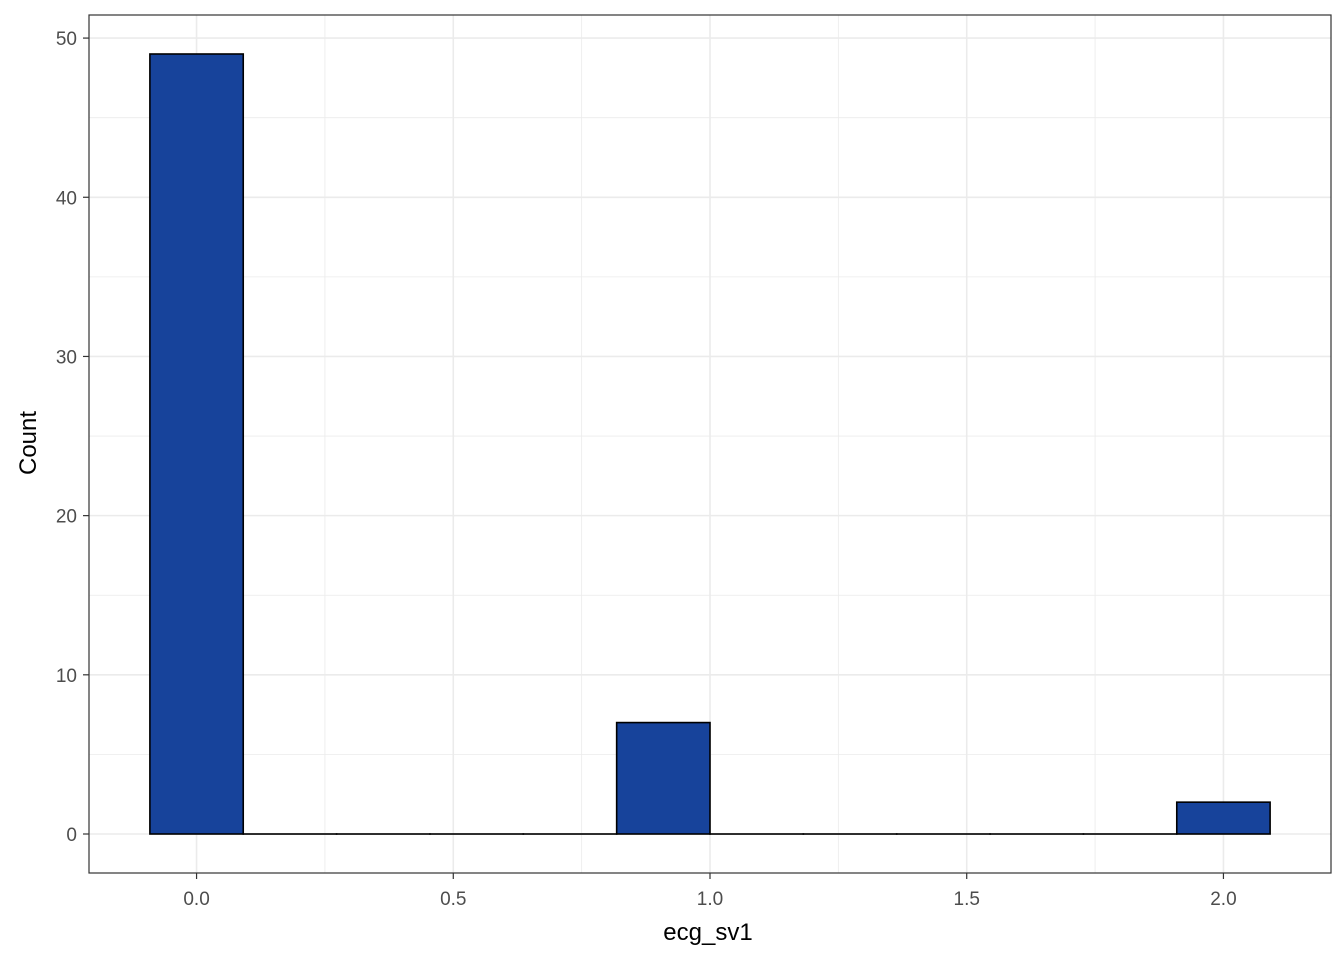  What do you see at coordinates (710, 899) in the screenshot?
I see `x-tick-label: 1.0` at bounding box center [710, 899].